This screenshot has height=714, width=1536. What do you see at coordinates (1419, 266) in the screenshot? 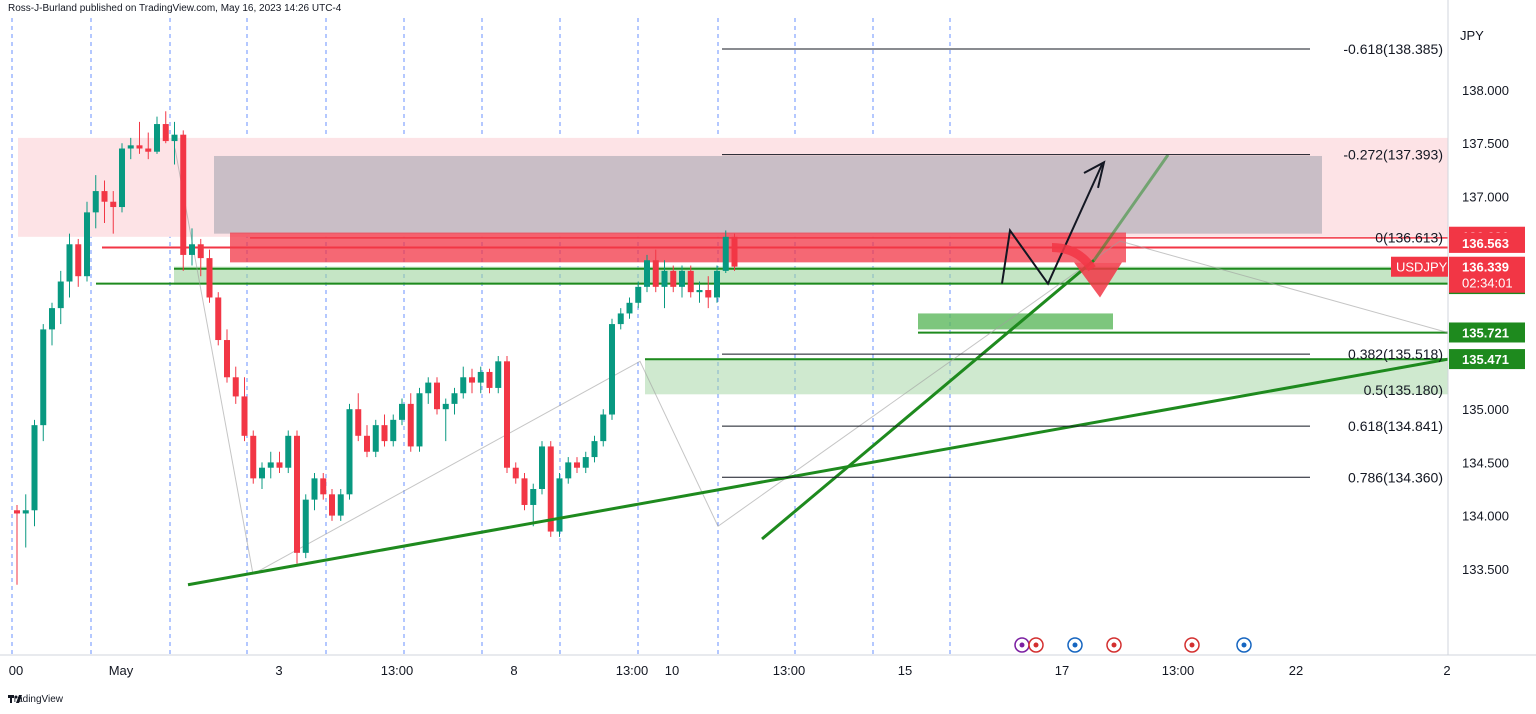
I see `symbol-tag` at bounding box center [1419, 266].